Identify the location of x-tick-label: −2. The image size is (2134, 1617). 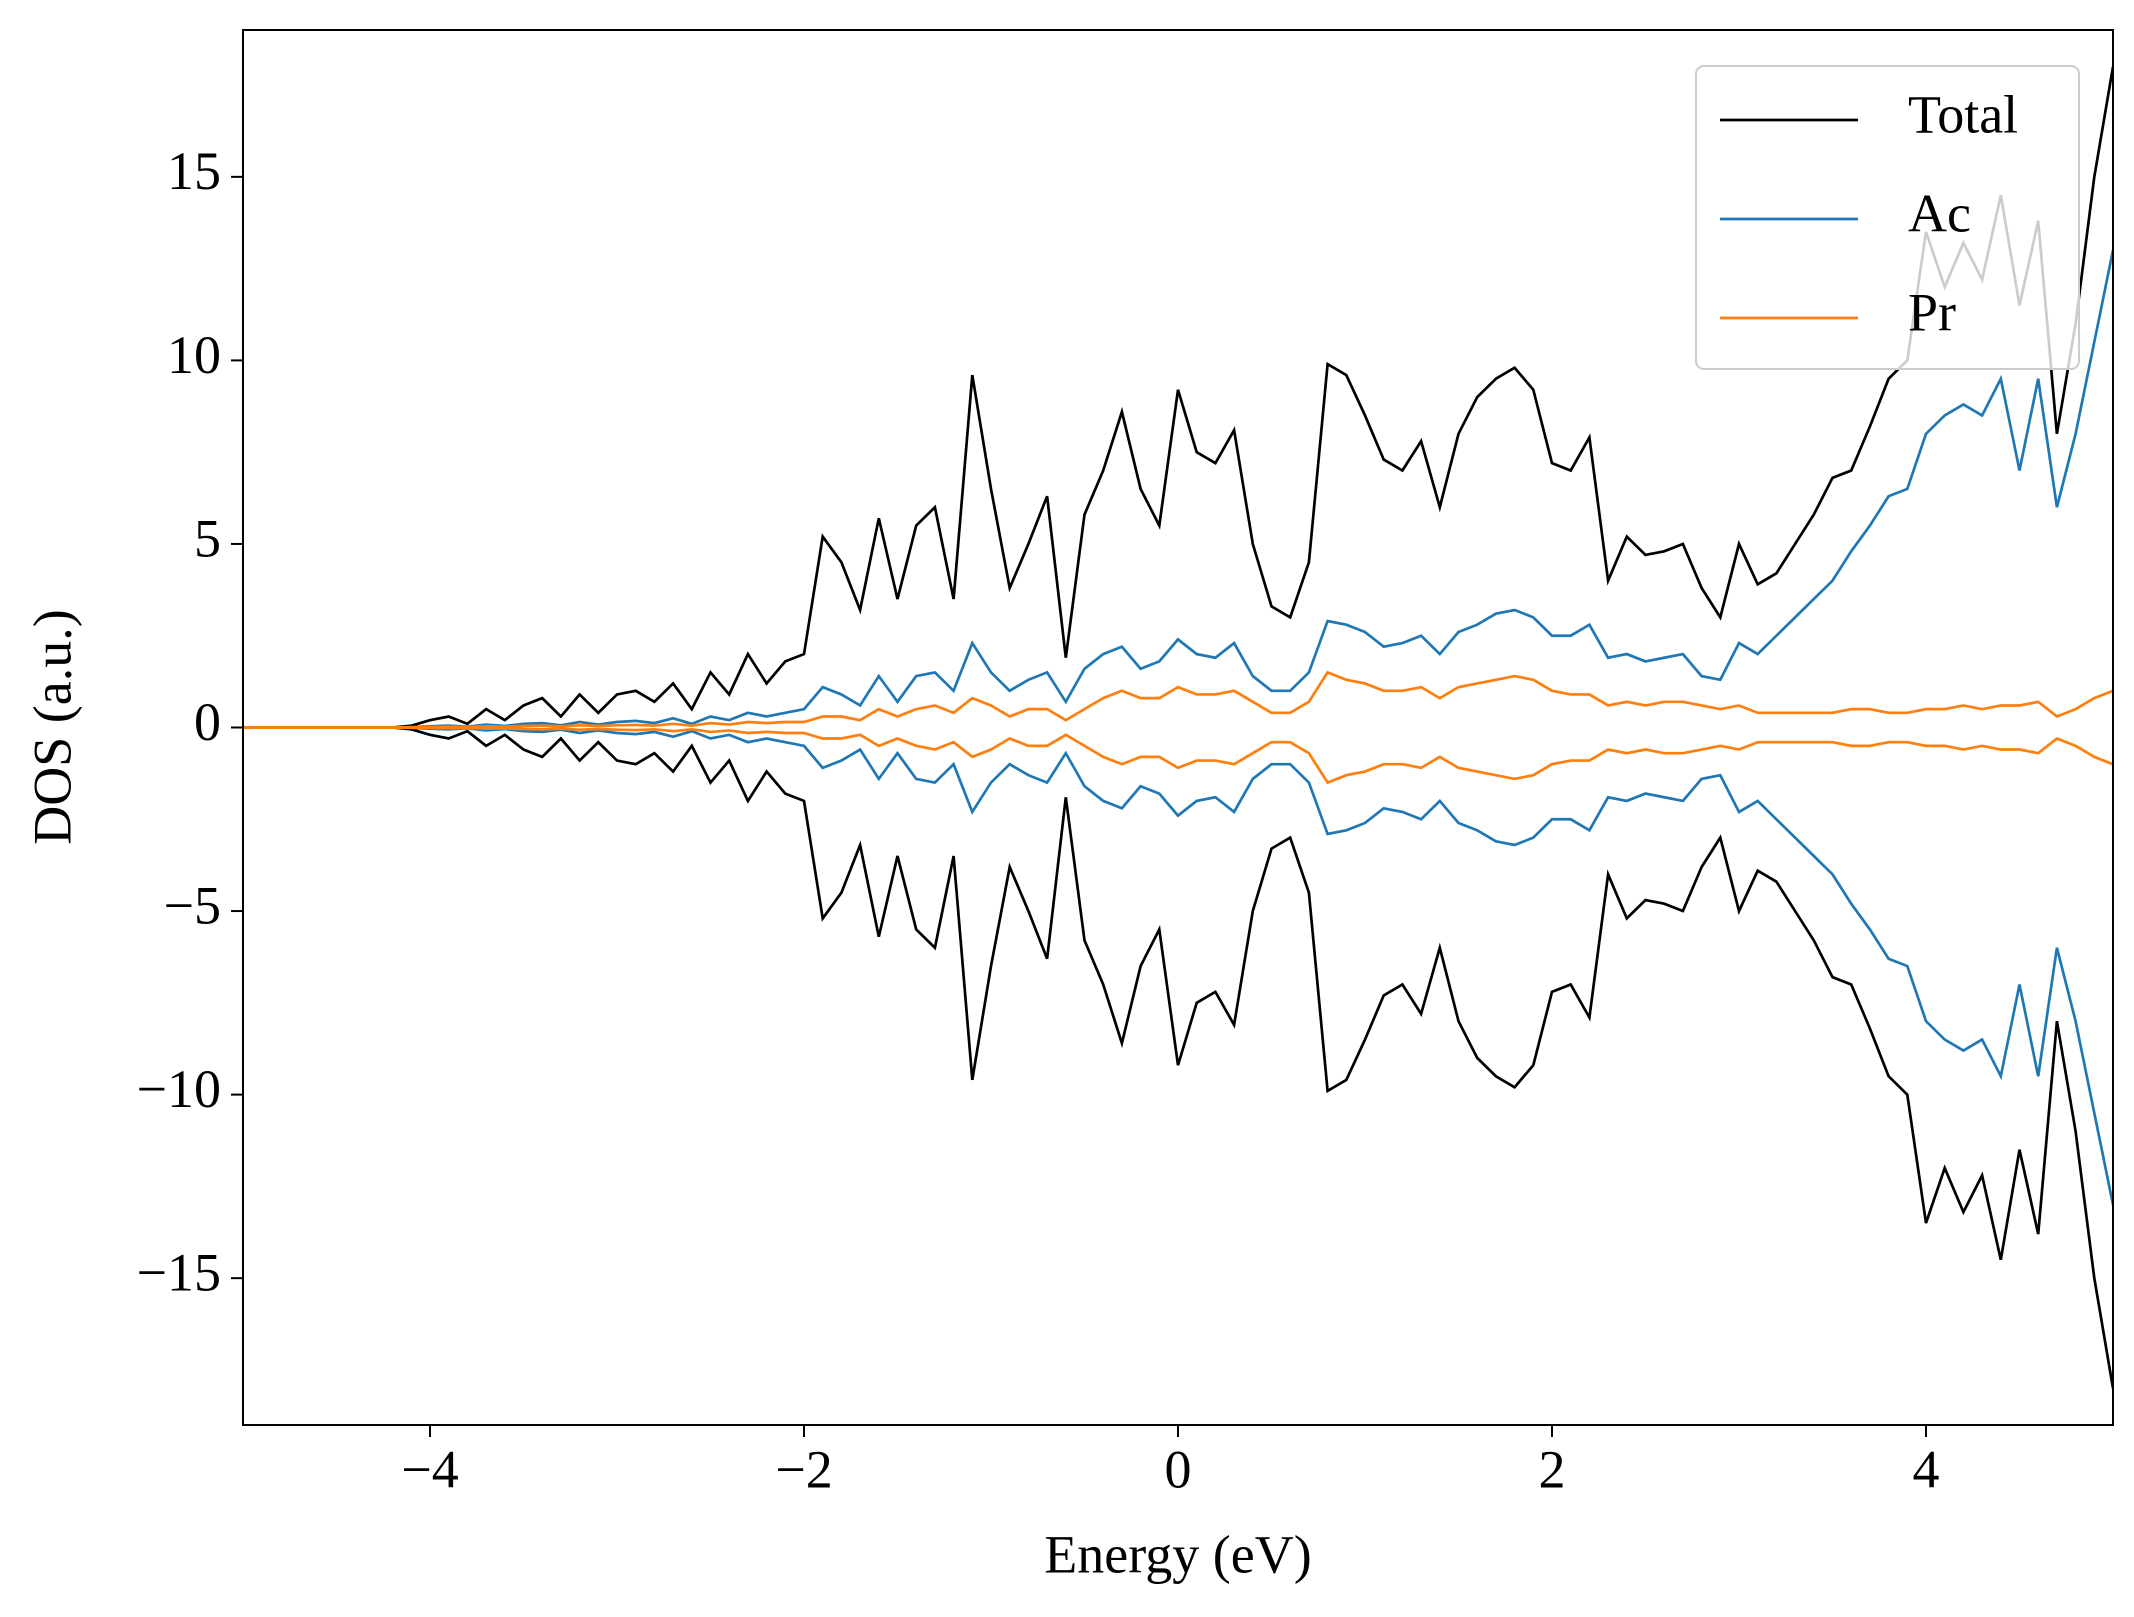
(803, 1469).